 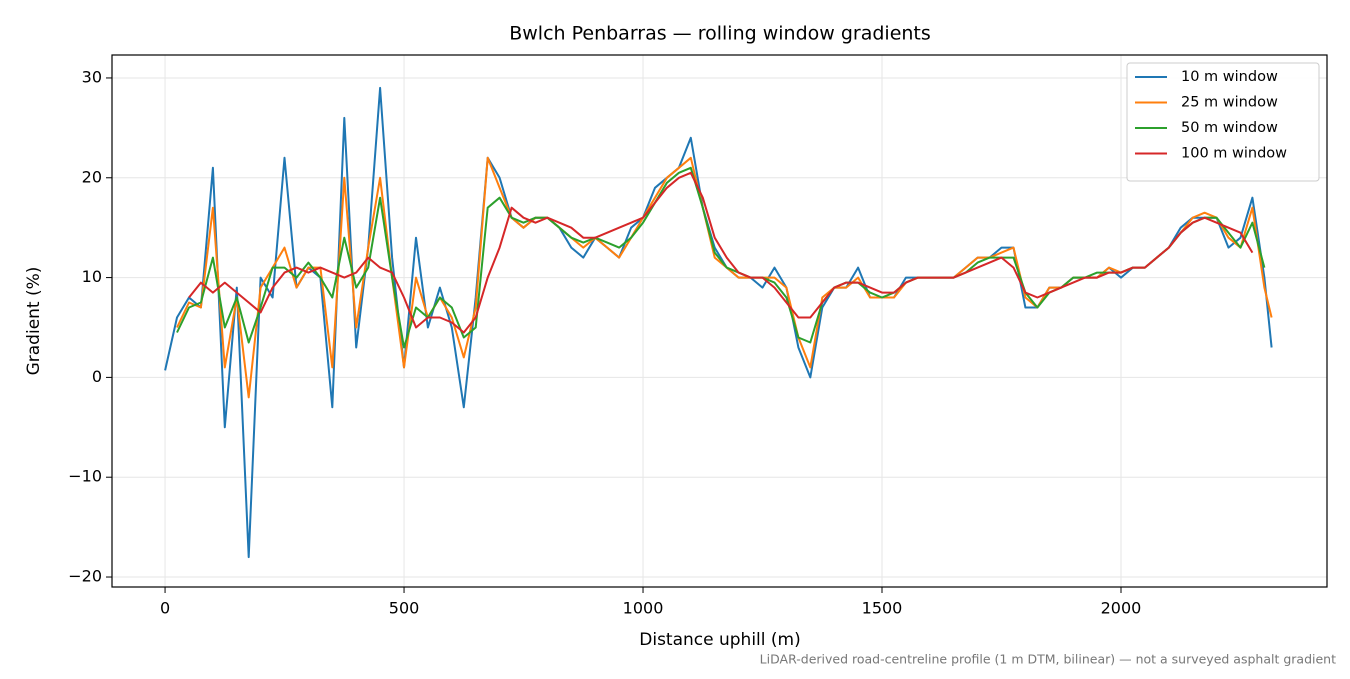 I want to click on y-tick-label: 30, so click(x=92, y=76).